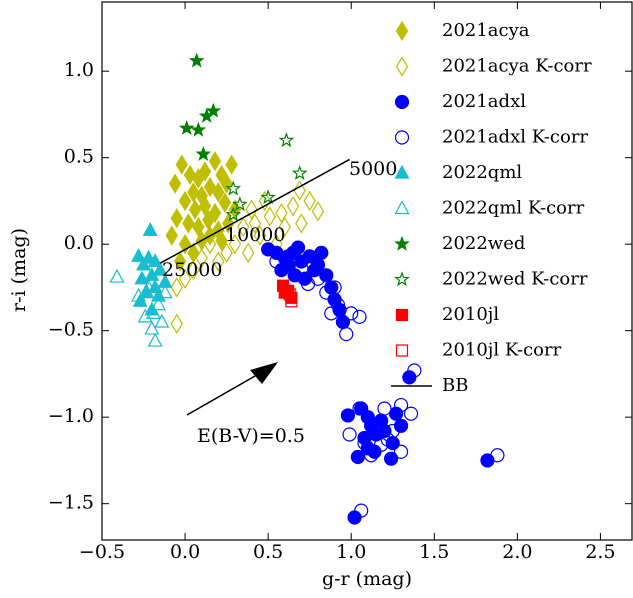 The image size is (633, 598). I want to click on legend-label: 2022qml K-corr, so click(513, 208).